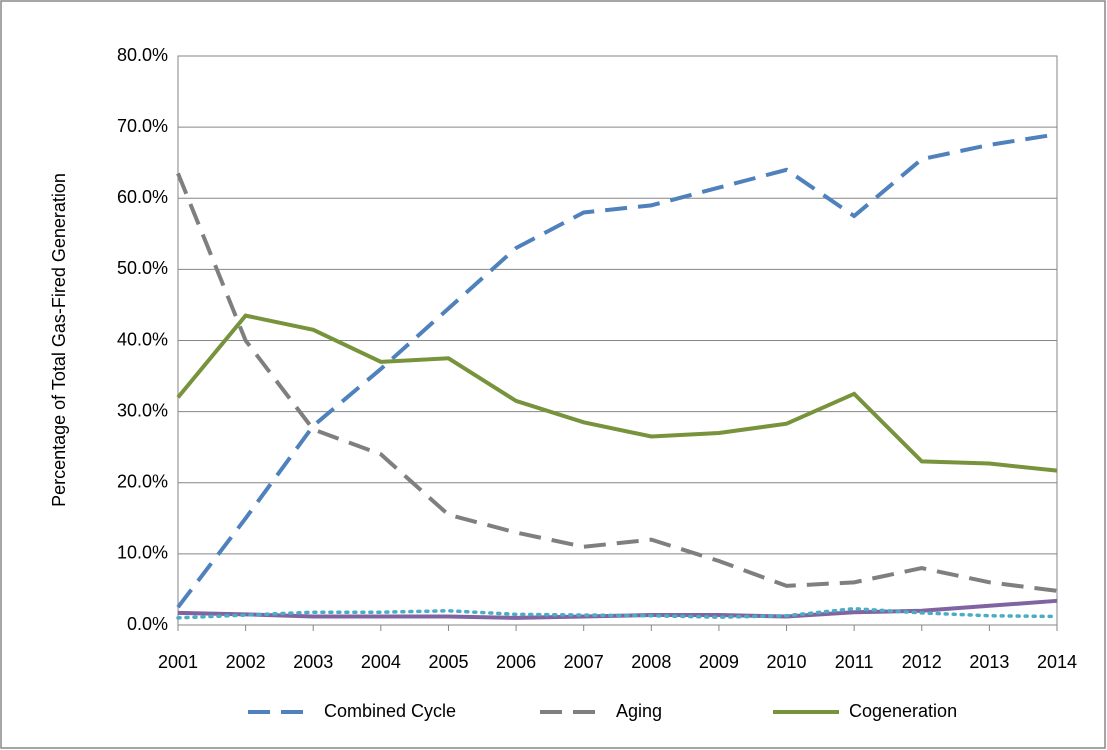  I want to click on x-tick-label: 2001, so click(178, 662).